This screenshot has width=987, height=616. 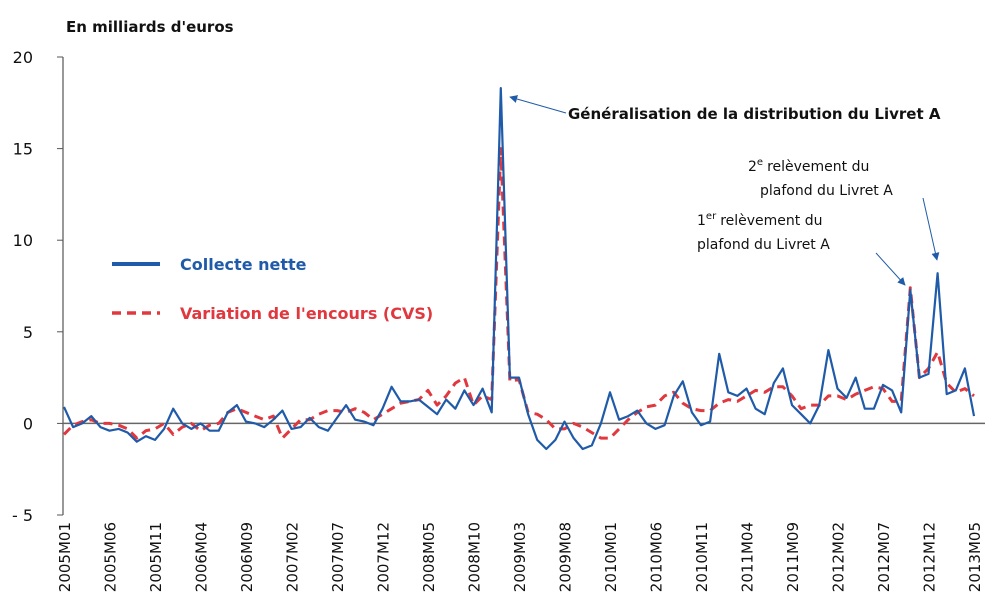 What do you see at coordinates (930, 557) in the screenshot?
I see `x-tick-label: 2012M12` at bounding box center [930, 557].